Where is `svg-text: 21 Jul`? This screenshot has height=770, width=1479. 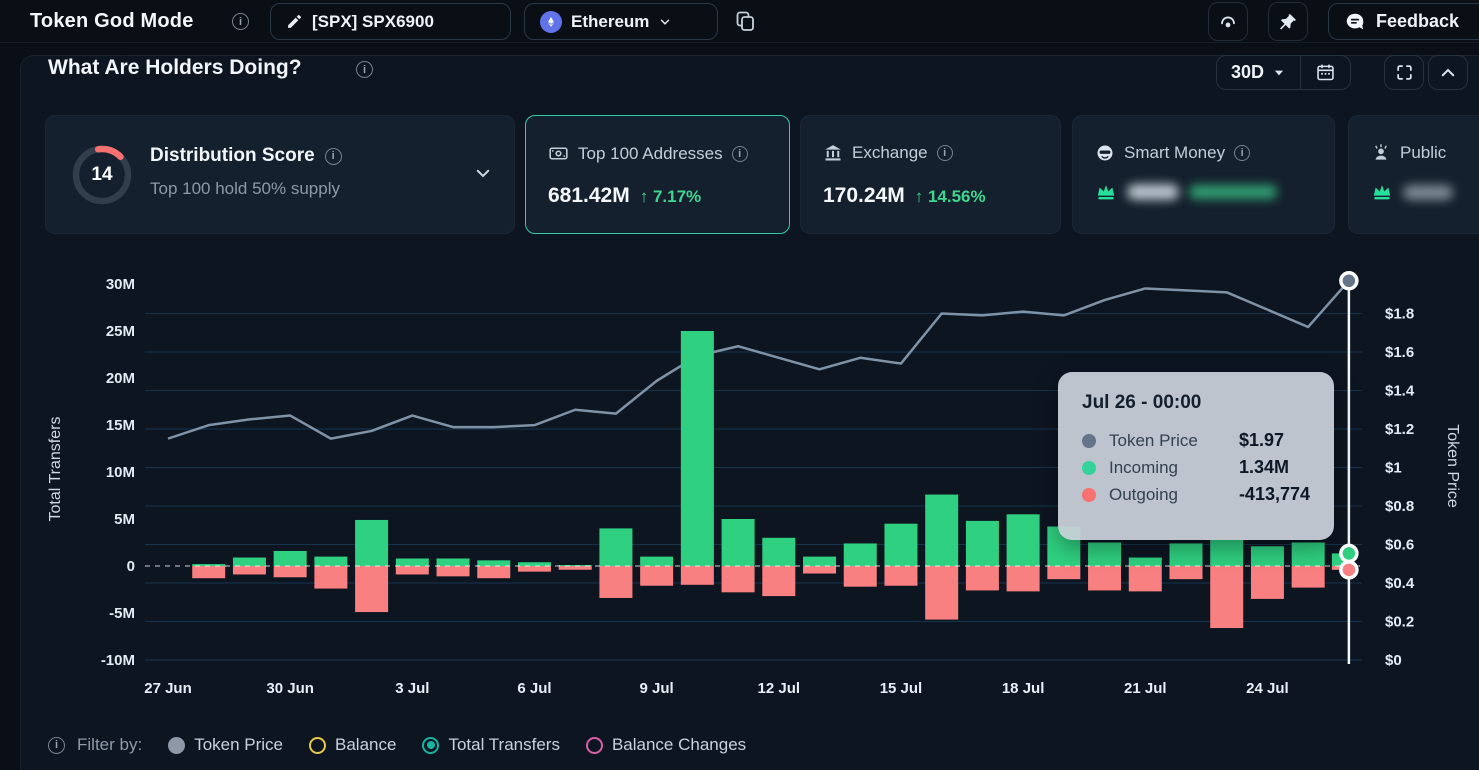 svg-text: 21 Jul is located at coordinates (1145, 688).